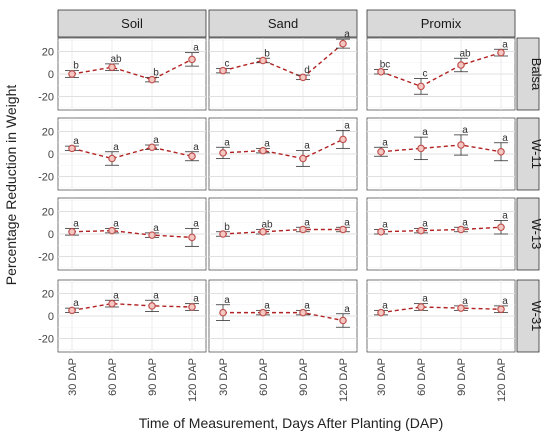 The image size is (550, 438). I want to click on facet-label-sand: Sand, so click(283, 23).